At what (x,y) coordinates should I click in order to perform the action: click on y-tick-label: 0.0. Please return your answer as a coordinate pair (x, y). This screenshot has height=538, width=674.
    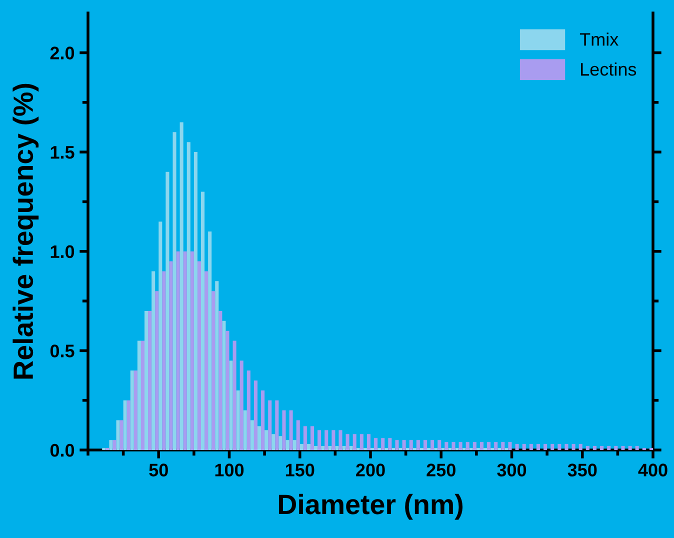
    Looking at the image, I should click on (62, 450).